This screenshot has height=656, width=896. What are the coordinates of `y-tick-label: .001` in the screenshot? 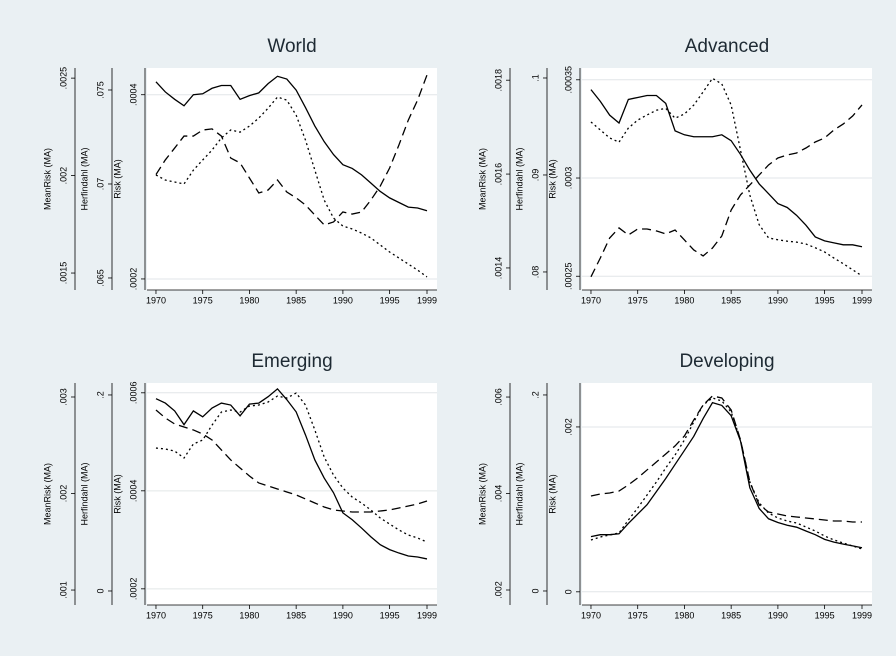 It's located at (63, 590).